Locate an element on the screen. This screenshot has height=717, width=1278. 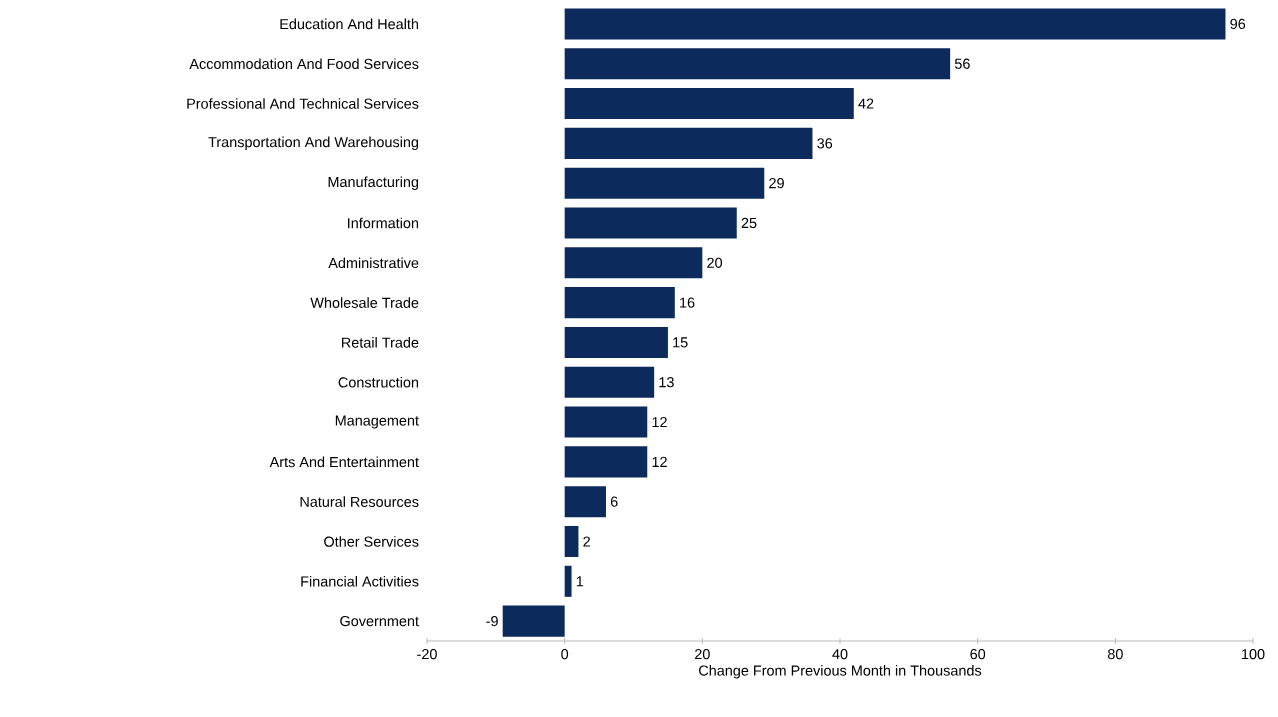
data-label: 29 is located at coordinates (776, 183).